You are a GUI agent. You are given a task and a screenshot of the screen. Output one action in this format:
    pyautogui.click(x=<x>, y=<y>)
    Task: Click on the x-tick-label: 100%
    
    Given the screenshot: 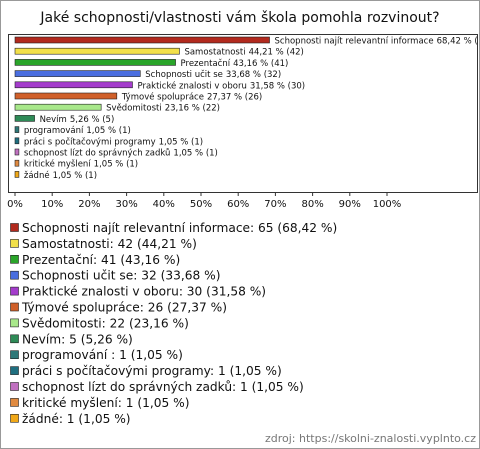 What is the action you would take?
    pyautogui.click(x=387, y=204)
    